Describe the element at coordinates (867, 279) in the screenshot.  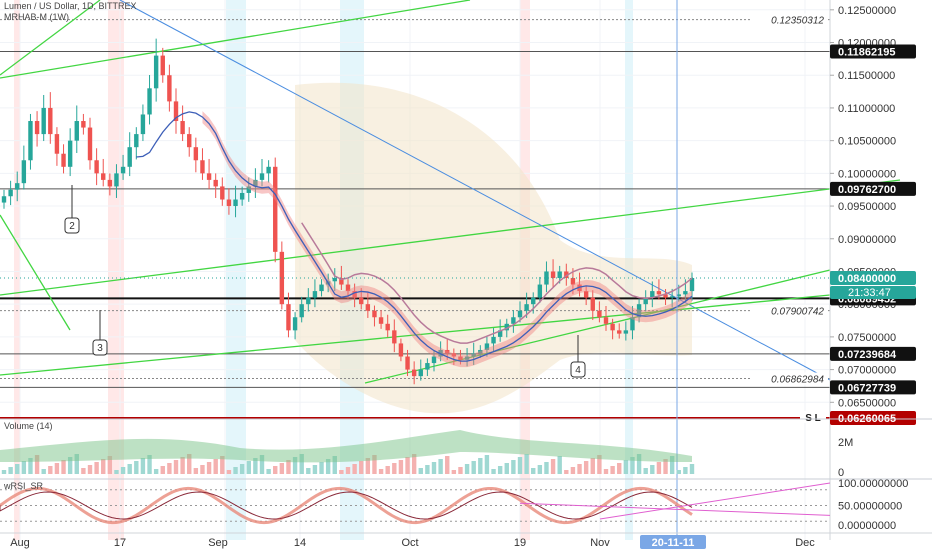
I see `last-price-label: 0.08400000` at that location.